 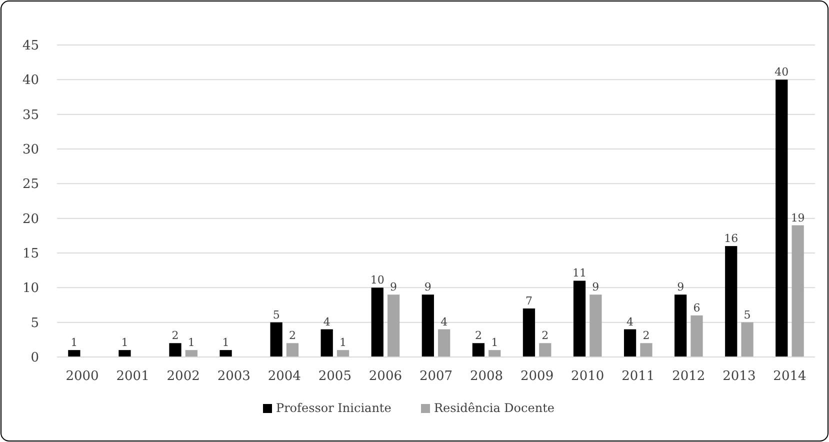 I want to click on data-label: 6, so click(x=696, y=307).